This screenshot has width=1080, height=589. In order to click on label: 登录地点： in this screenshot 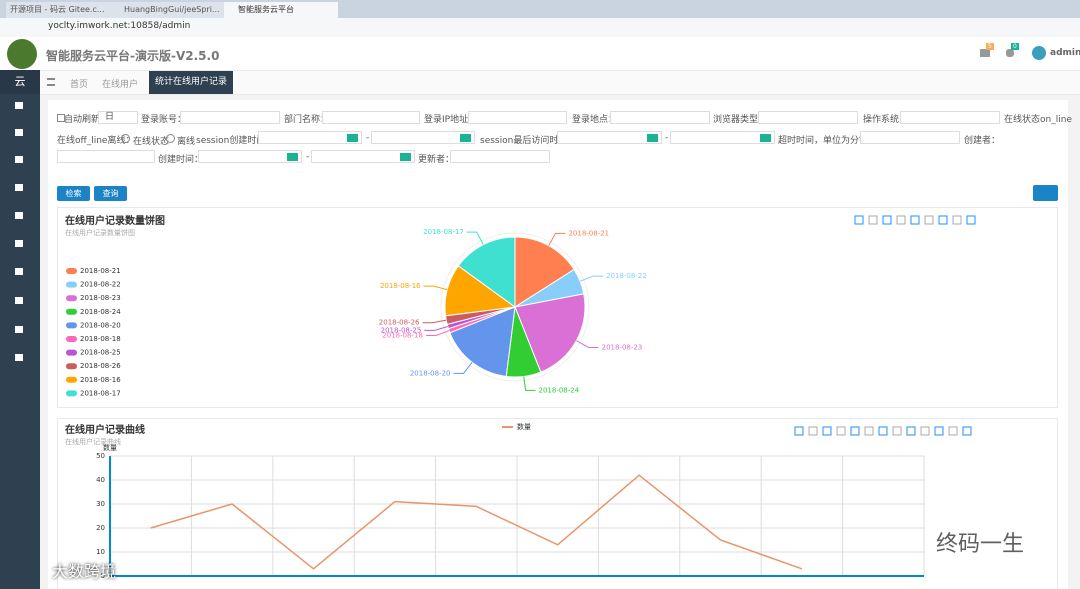, I will do `click(595, 120)`.